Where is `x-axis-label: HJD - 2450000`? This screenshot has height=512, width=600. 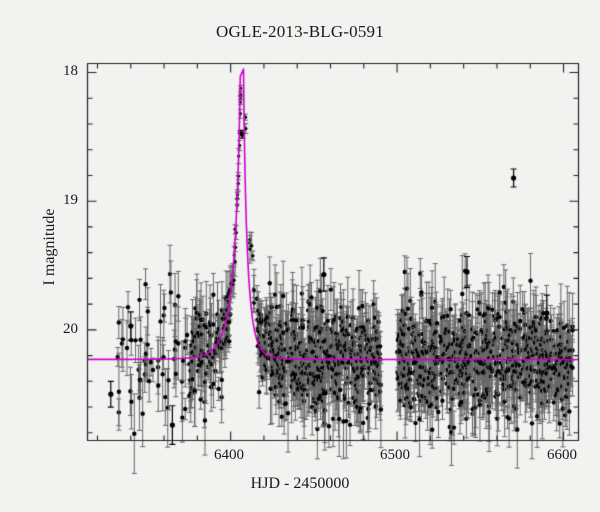
x-axis-label: HJD - 2450000 is located at coordinates (300, 483).